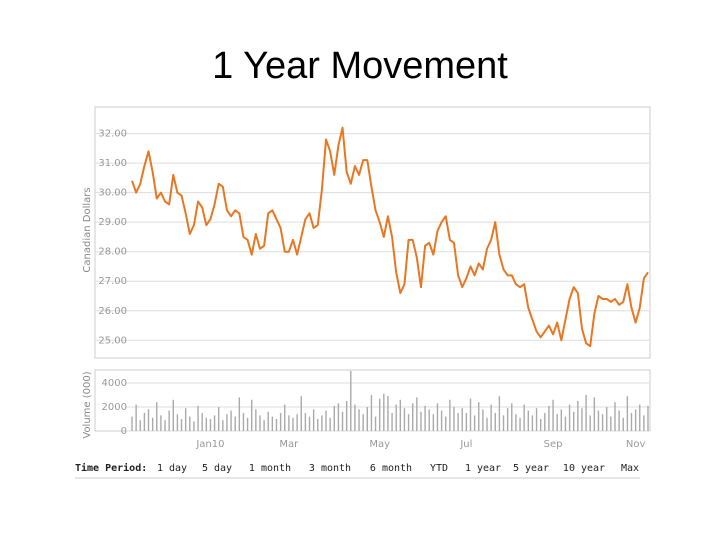 Image resolution: width=720 pixels, height=540 pixels. I want to click on x-tick-label: May, so click(379, 444).